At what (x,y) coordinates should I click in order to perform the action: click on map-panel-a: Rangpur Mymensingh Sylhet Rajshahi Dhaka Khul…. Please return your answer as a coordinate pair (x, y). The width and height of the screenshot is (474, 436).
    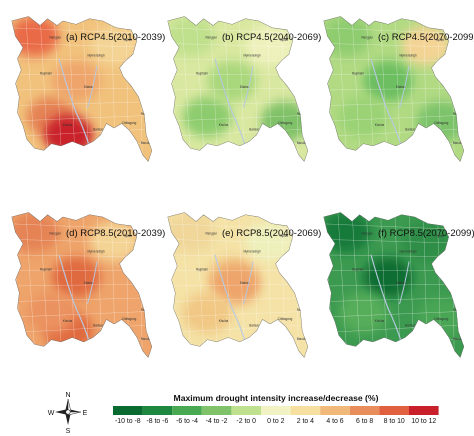
    Looking at the image, I should click on (88, 89).